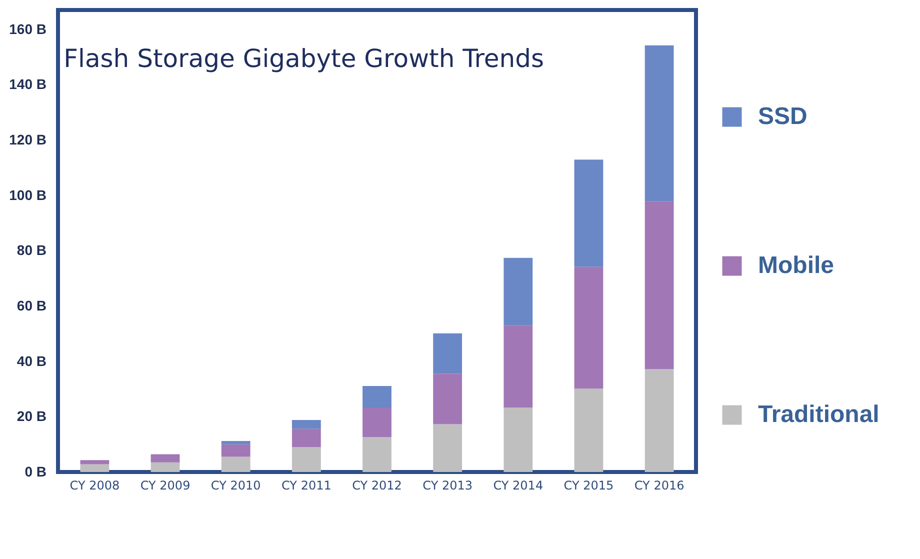 This screenshot has height=559, width=920. I want to click on x-tick-label: CY 2009, so click(165, 485).